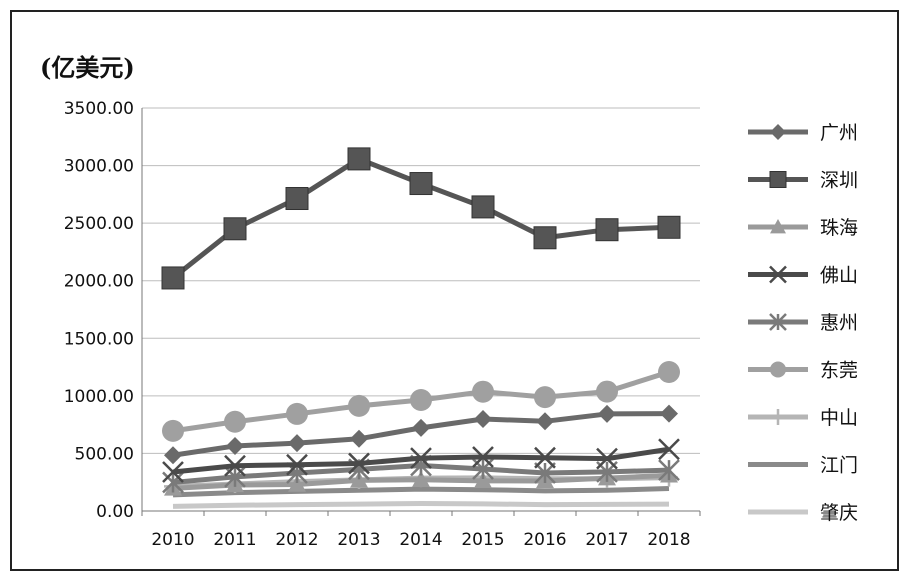 This screenshot has width=919, height=584. Describe the element at coordinates (172, 540) in the screenshot. I see `x-tick-label: 2010` at that location.